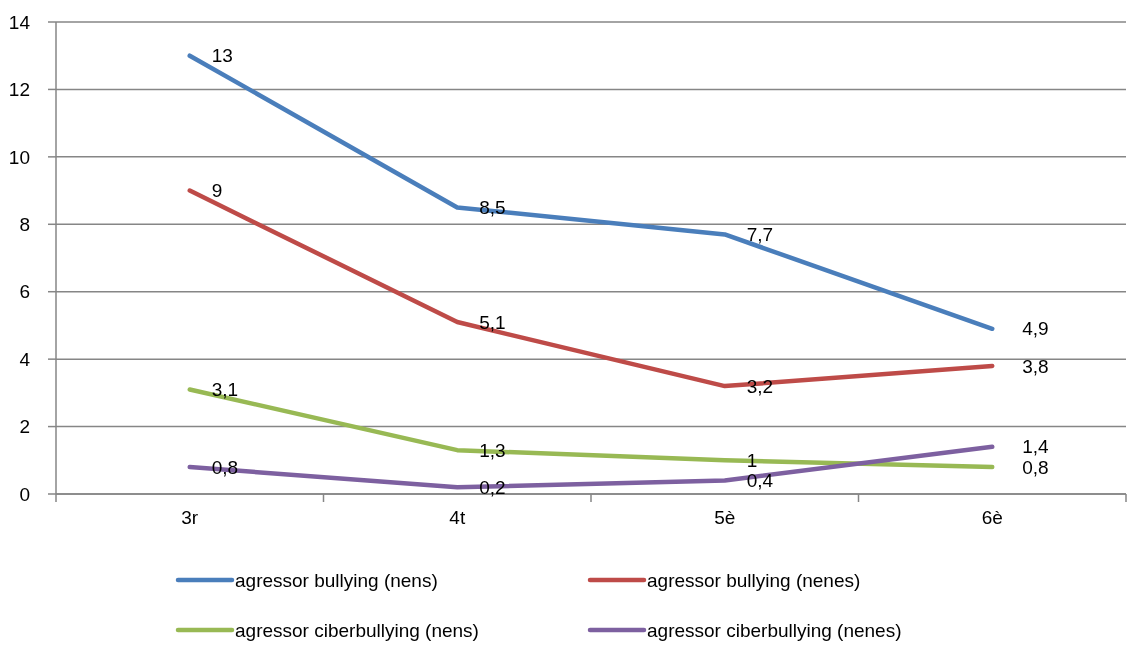 Image resolution: width=1128 pixels, height=646 pixels. Describe the element at coordinates (760, 235) in the screenshot. I see `data-label: 7,7` at that location.